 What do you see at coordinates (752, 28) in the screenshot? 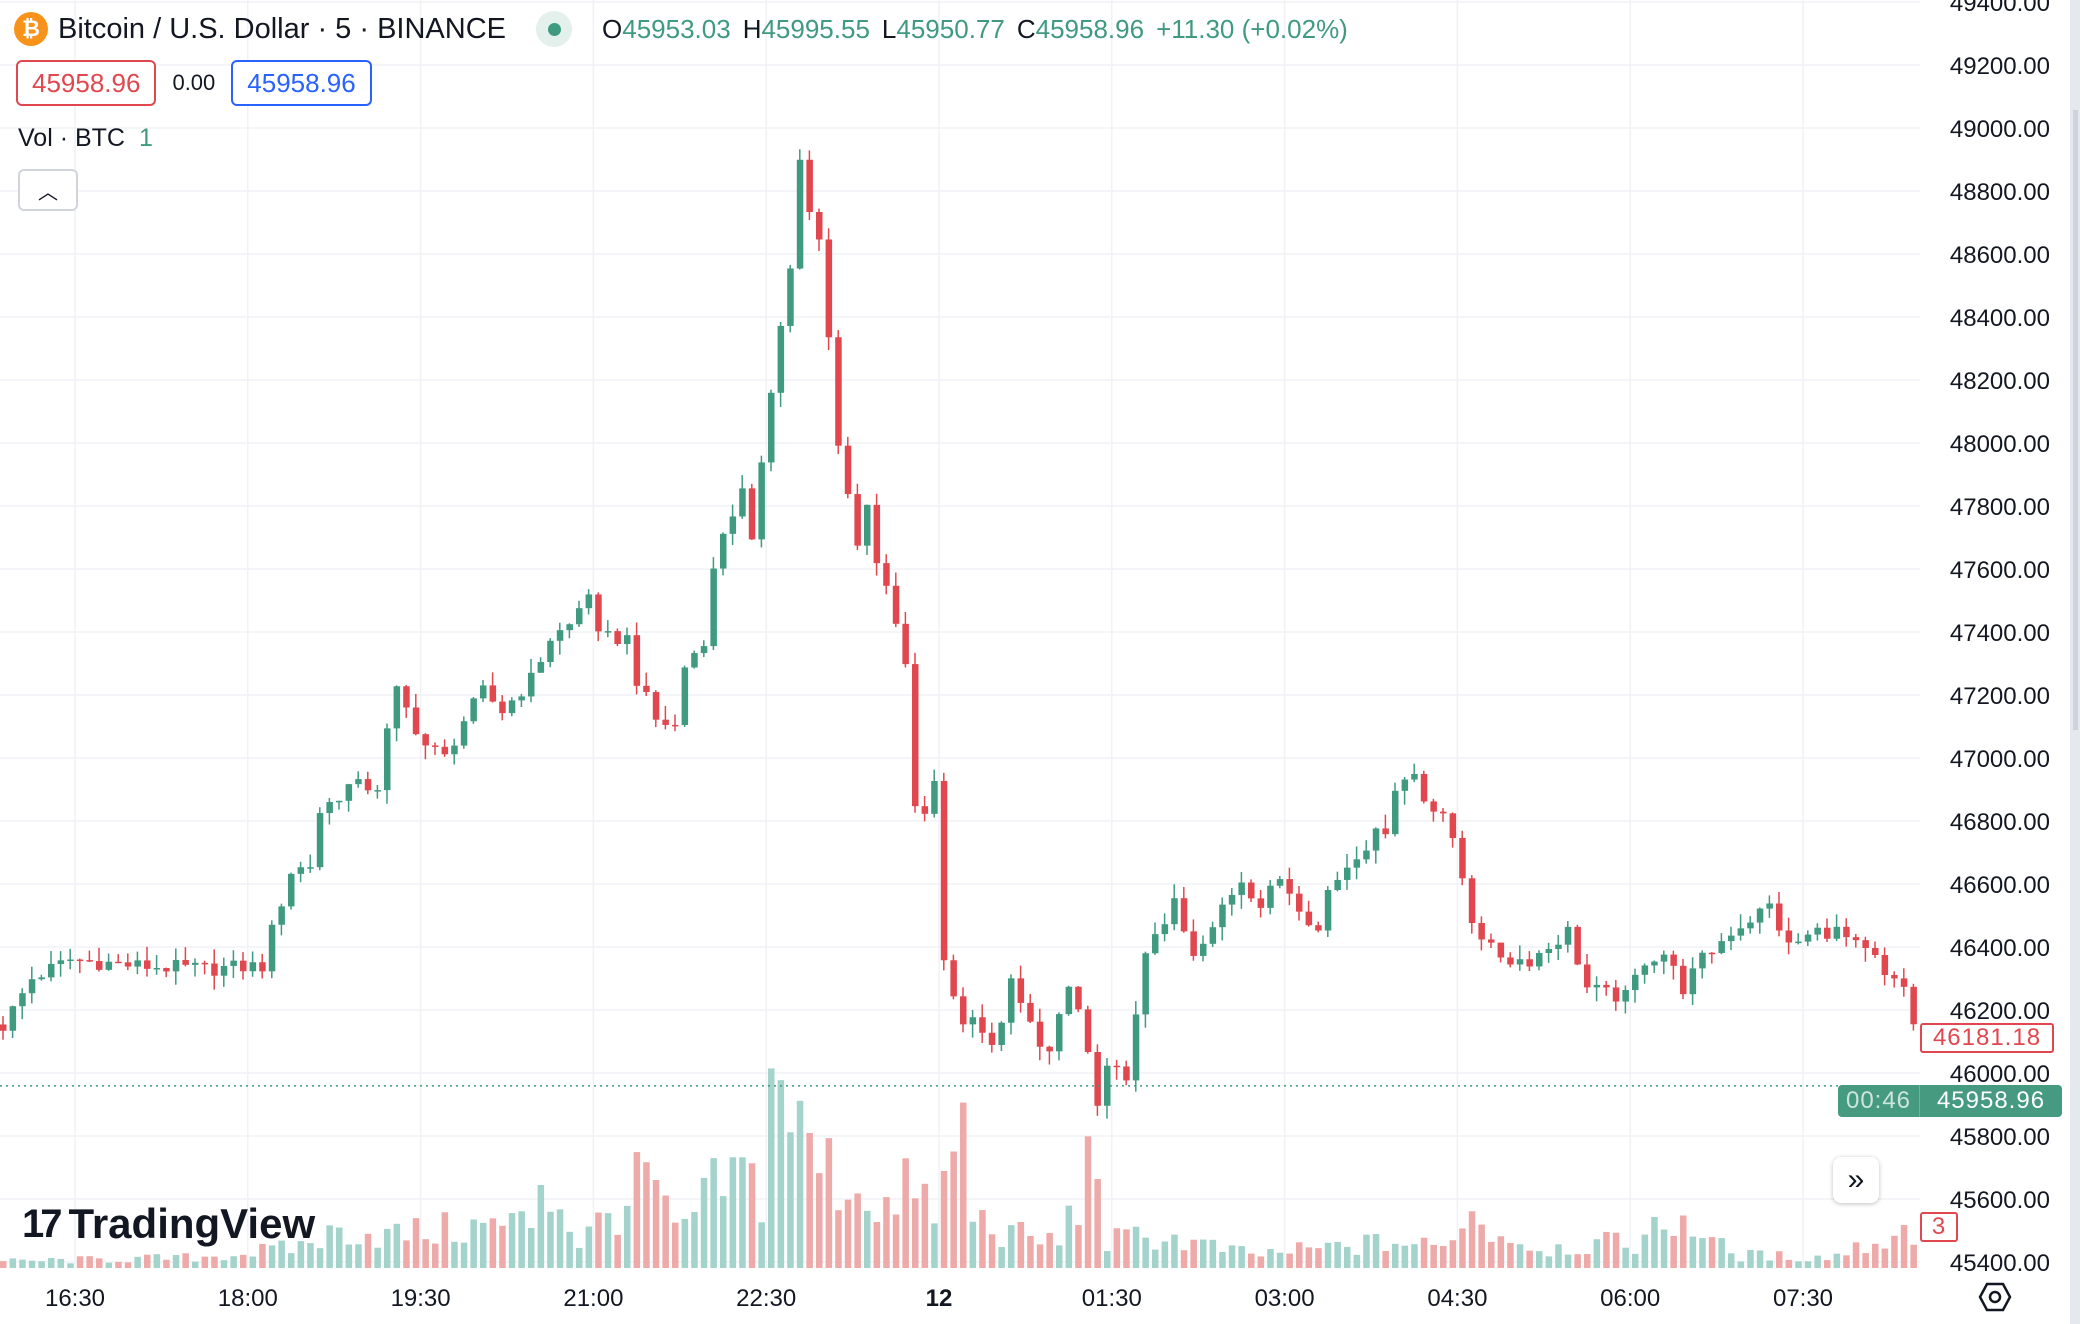
I see `high-label: H` at bounding box center [752, 28].